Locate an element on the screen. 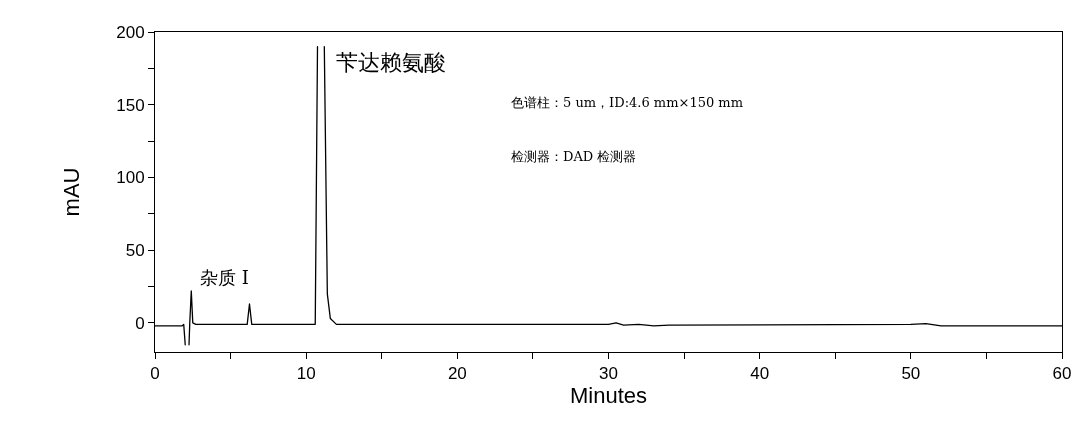 Image resolution: width=1080 pixels, height=438 pixels. x-tick-label: 50 is located at coordinates (911, 374).